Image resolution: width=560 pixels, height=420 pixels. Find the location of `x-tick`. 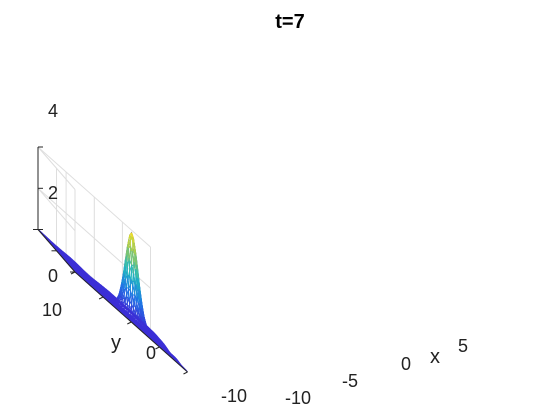

x-tick is located at coordinates (185, 373).